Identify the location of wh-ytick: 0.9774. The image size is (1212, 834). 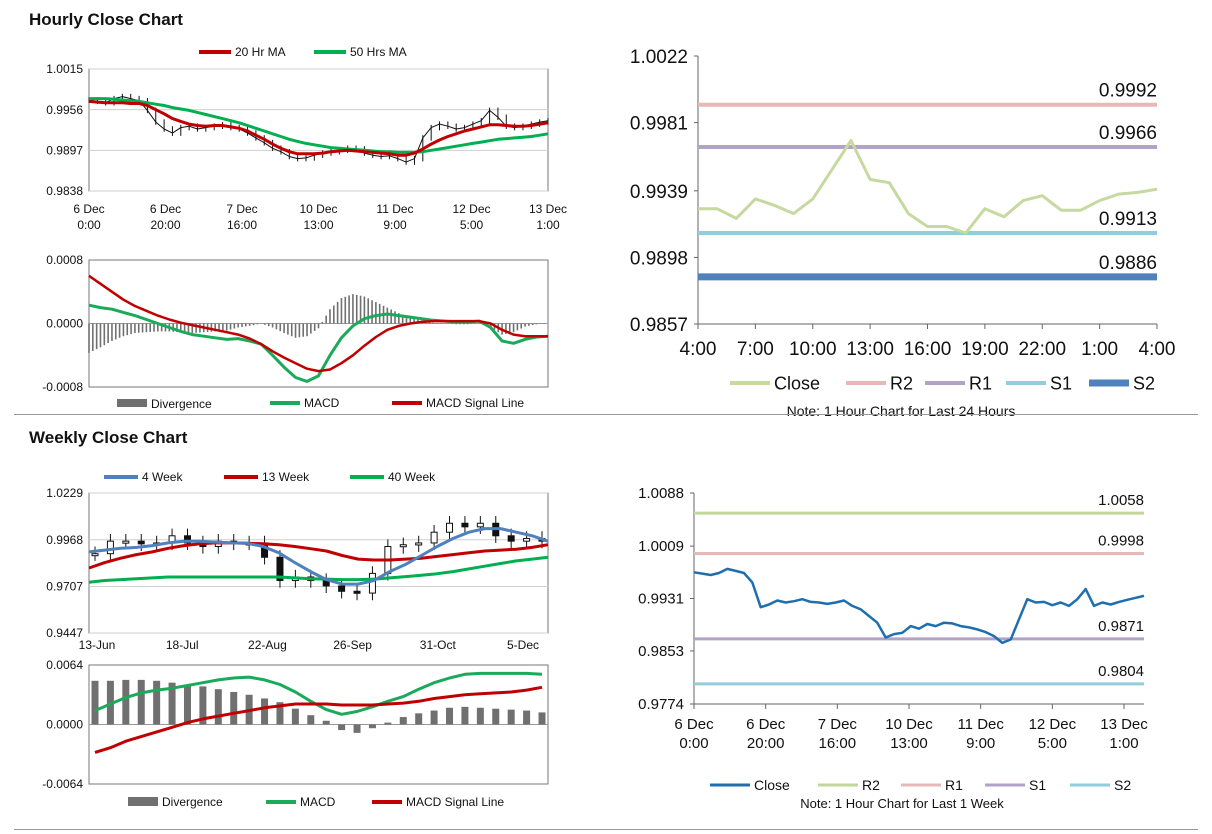
(661, 704).